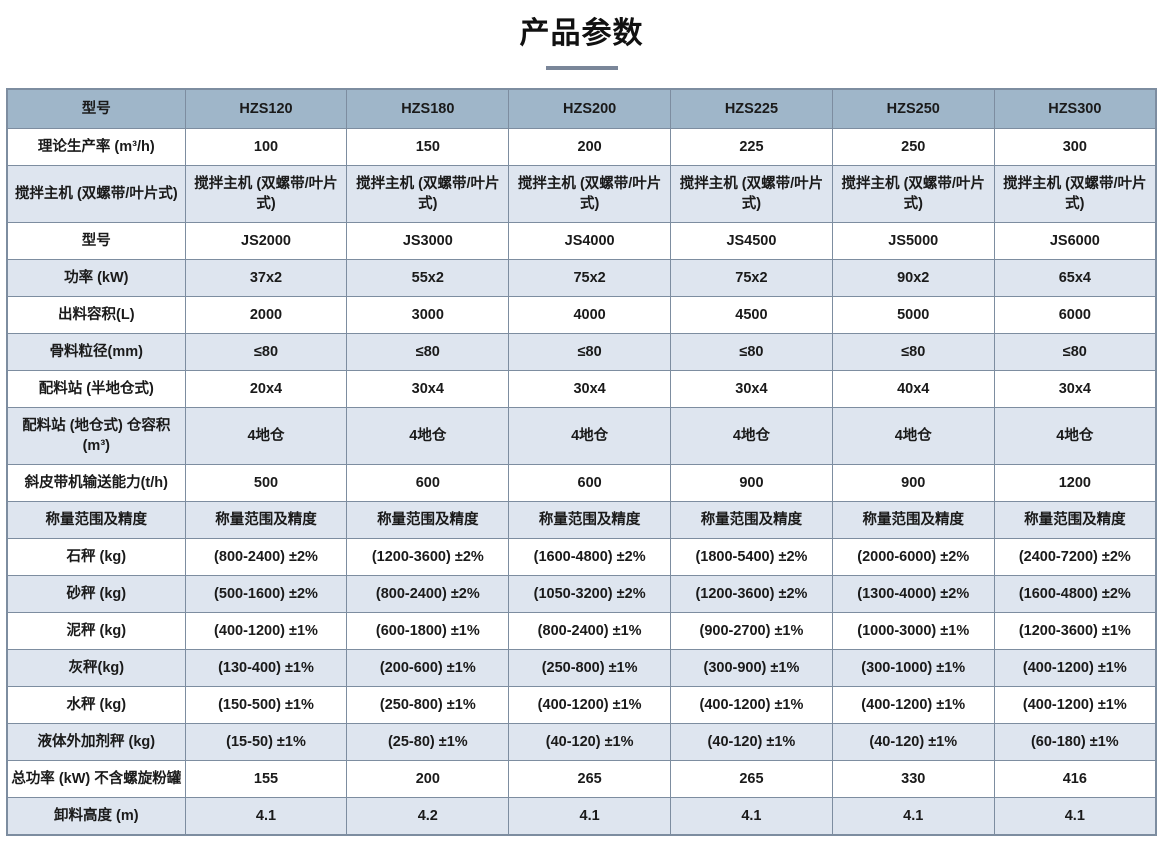  I want to click on row-label: 砂秤 (kg), so click(96, 594).